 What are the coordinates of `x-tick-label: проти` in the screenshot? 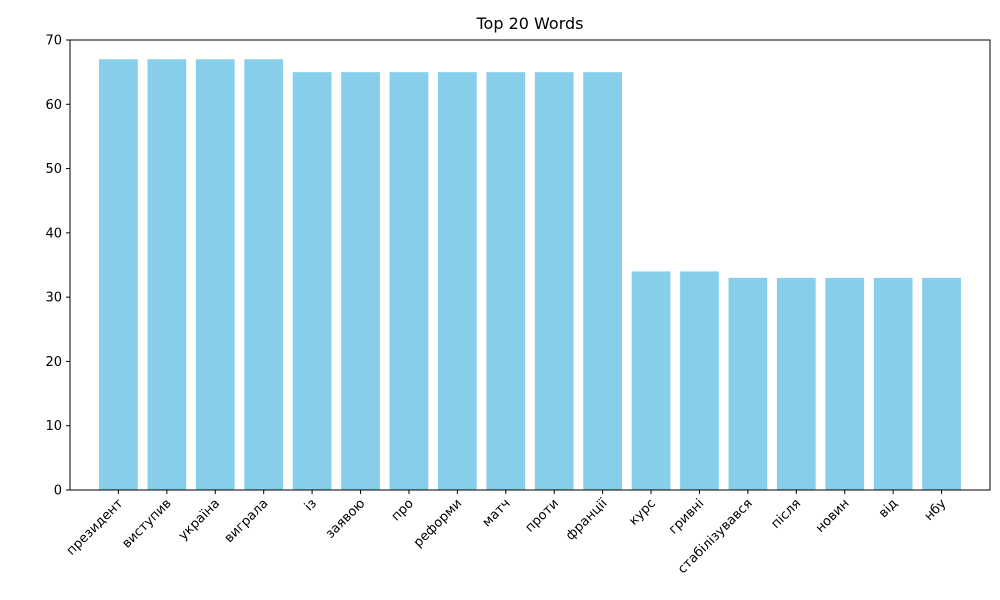 It's located at (542, 515).